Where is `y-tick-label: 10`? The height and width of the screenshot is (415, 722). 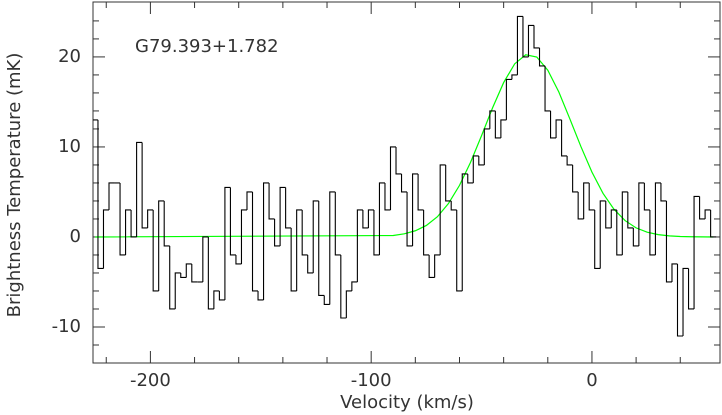
y-tick-label: 10 is located at coordinates (69, 146).